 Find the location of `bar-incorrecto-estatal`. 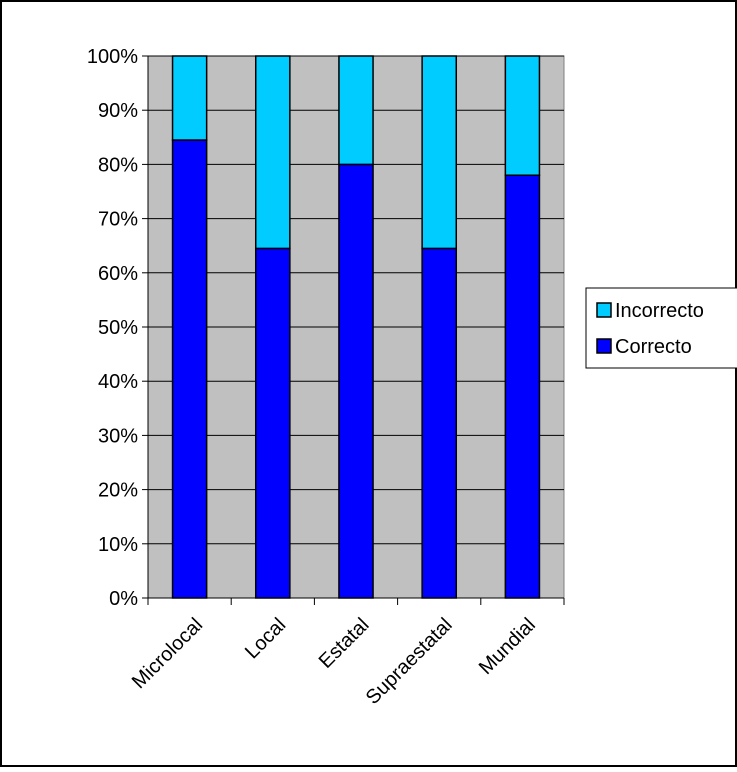

bar-incorrecto-estatal is located at coordinates (356, 110).